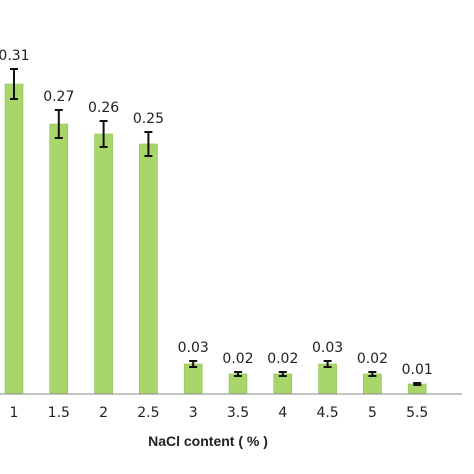  Describe the element at coordinates (193, 413) in the screenshot. I see `x-tick-label-3: 3` at that location.